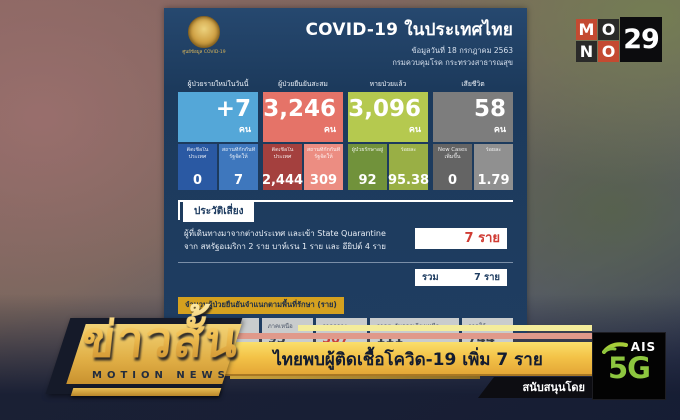  What do you see at coordinates (462, 50) in the screenshot?
I see `data-date: ข้อมูลวันที่ 18 กรกฎาคม 2563` at bounding box center [462, 50].